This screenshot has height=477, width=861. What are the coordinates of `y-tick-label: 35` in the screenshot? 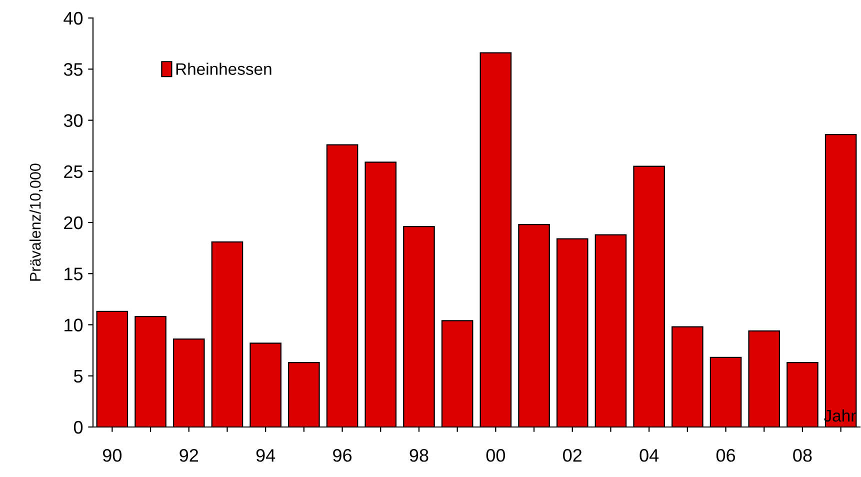 It's located at (73, 69).